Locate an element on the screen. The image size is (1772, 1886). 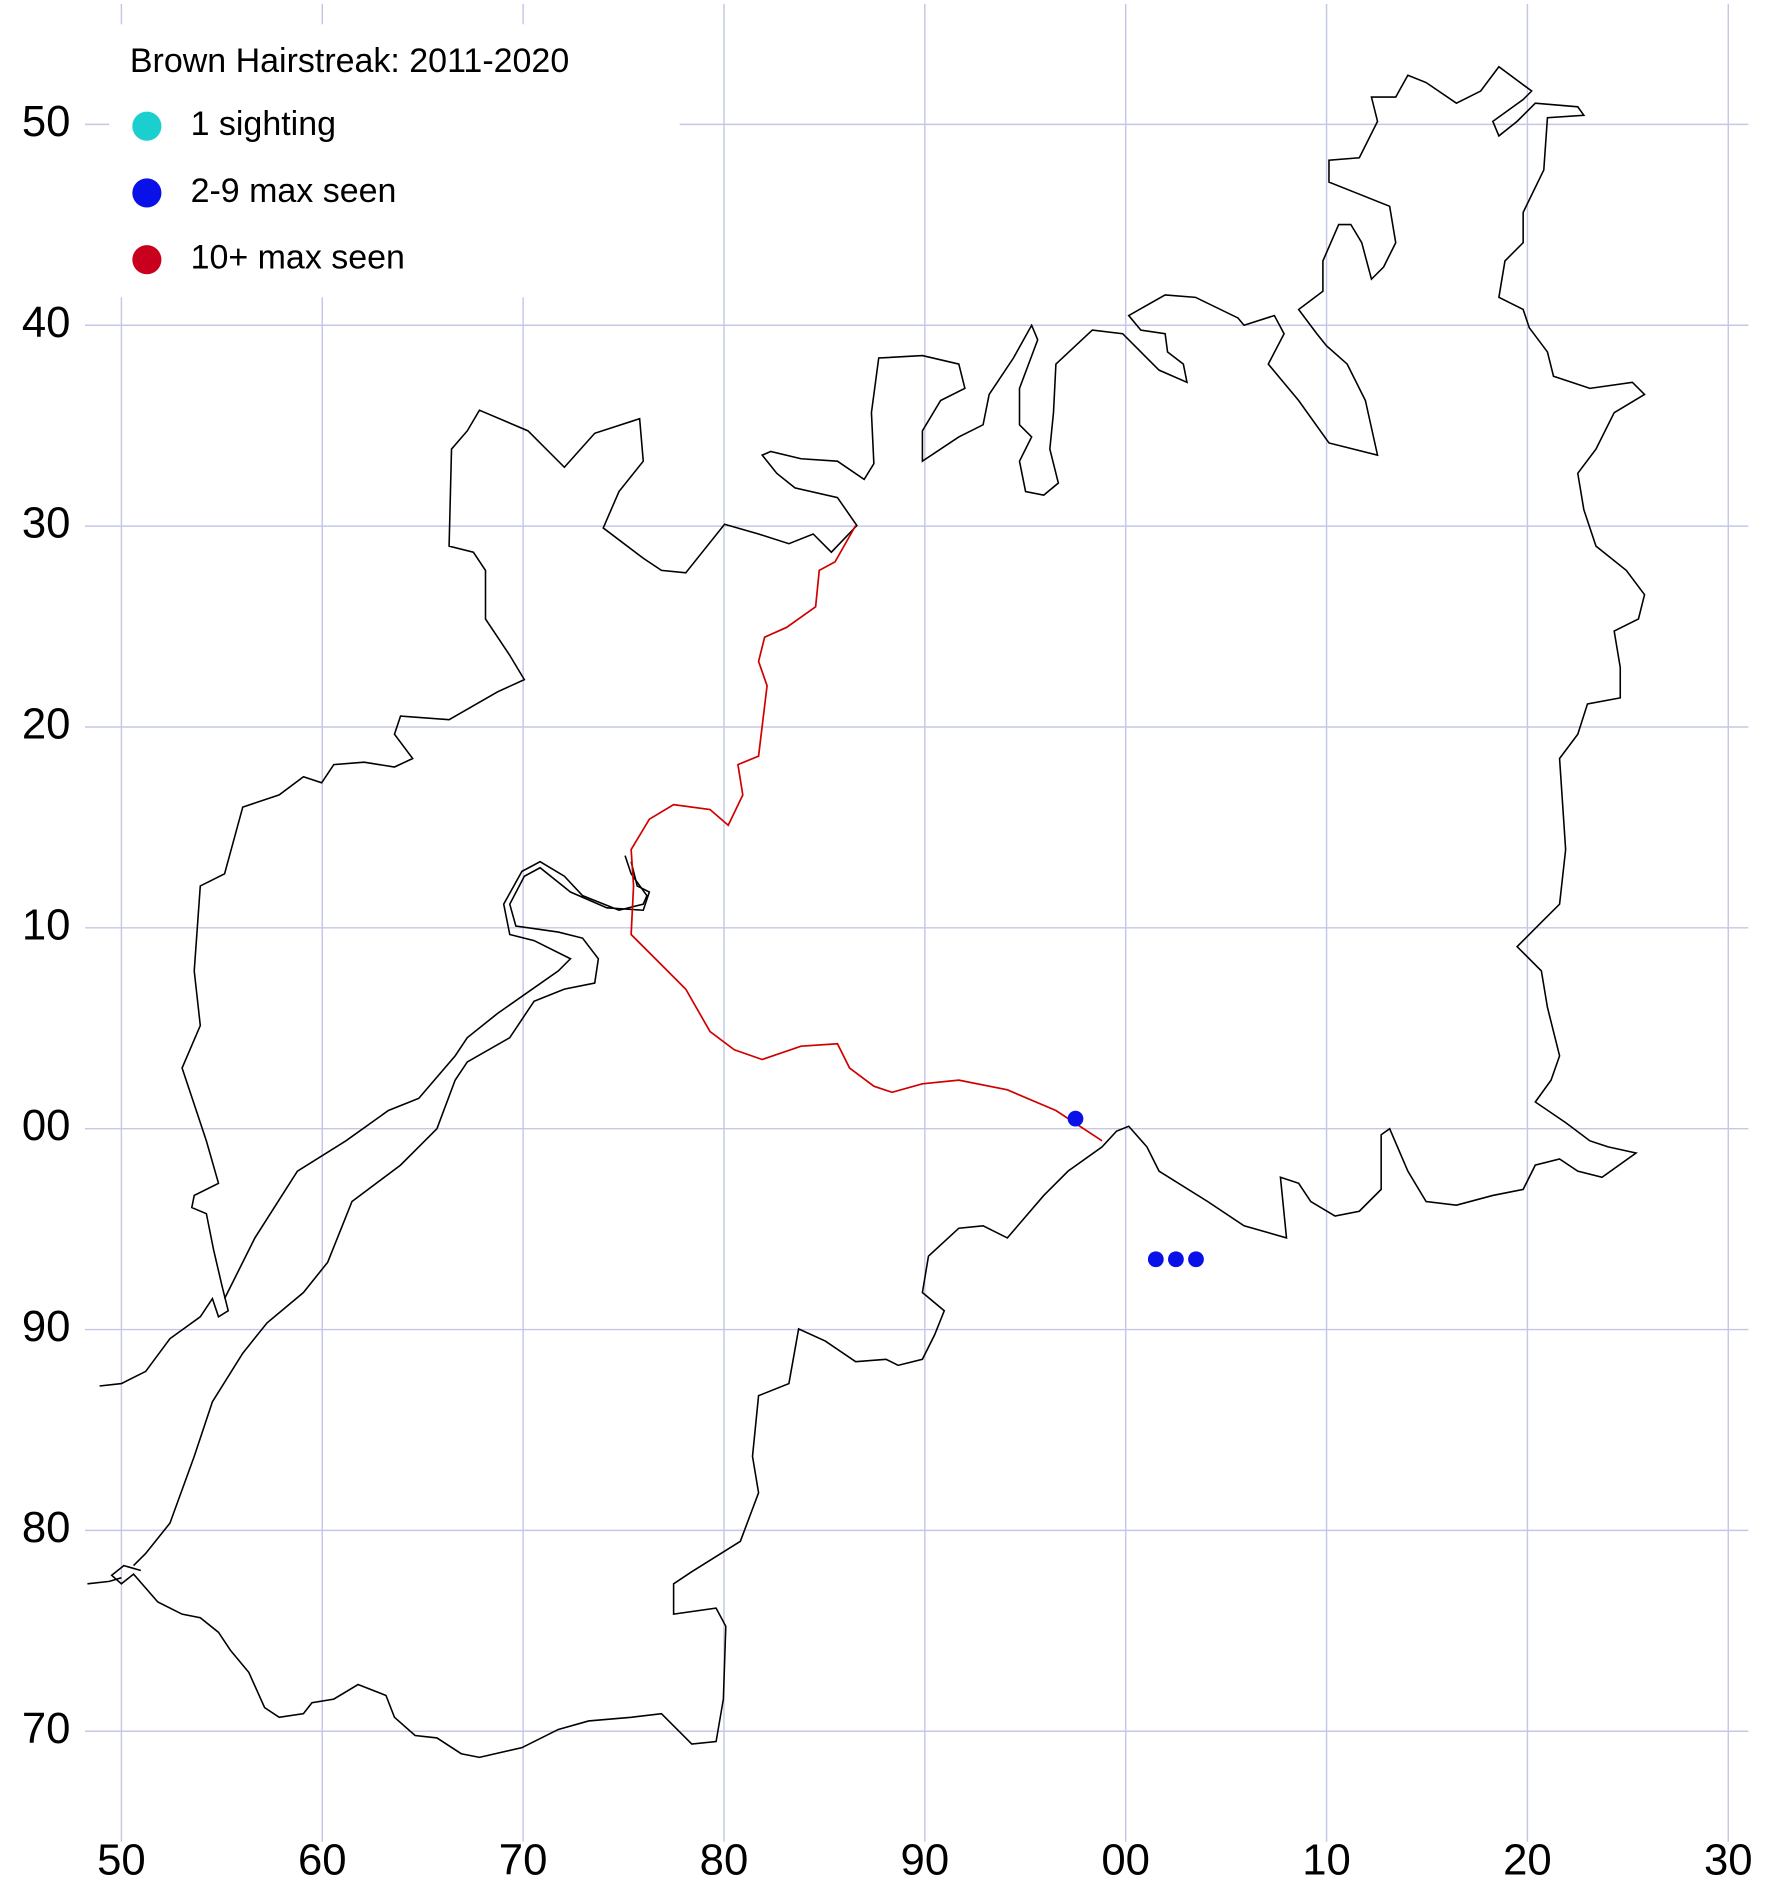
points is located at coordinates (1135, 1189).